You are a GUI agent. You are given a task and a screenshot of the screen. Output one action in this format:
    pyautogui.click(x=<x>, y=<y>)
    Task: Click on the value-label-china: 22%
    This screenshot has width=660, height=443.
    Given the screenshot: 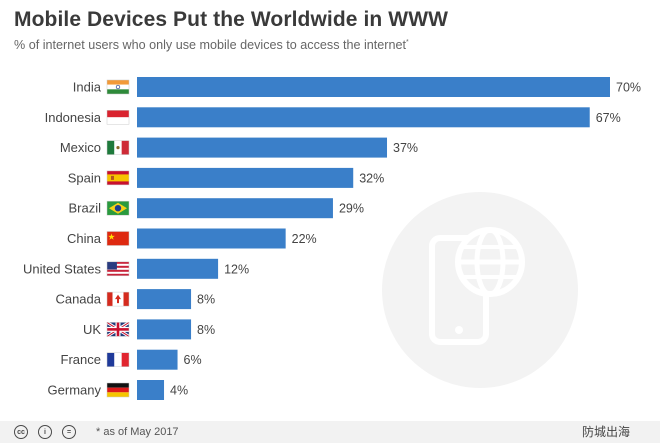 What is the action you would take?
    pyautogui.click(x=304, y=239)
    